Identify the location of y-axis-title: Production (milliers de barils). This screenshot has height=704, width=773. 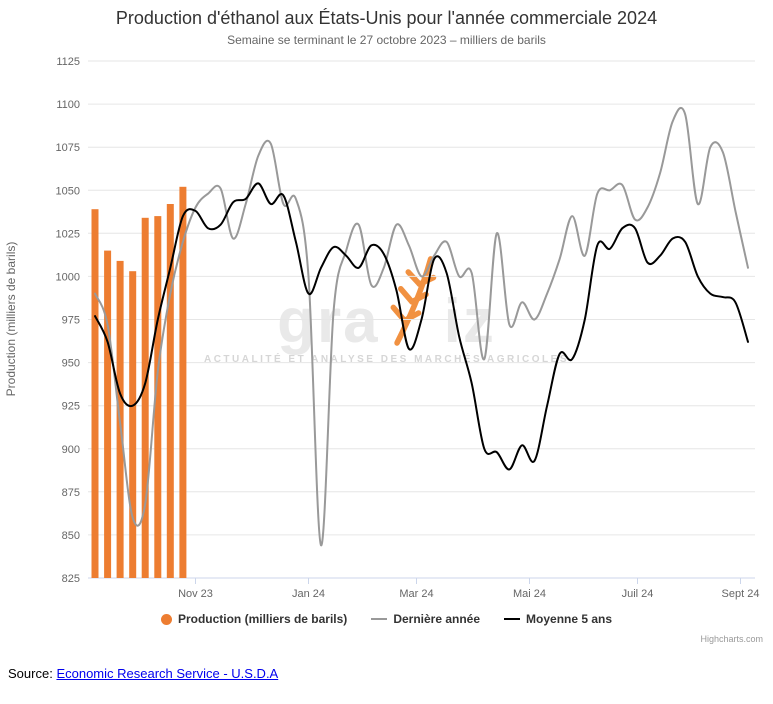
(11, 319).